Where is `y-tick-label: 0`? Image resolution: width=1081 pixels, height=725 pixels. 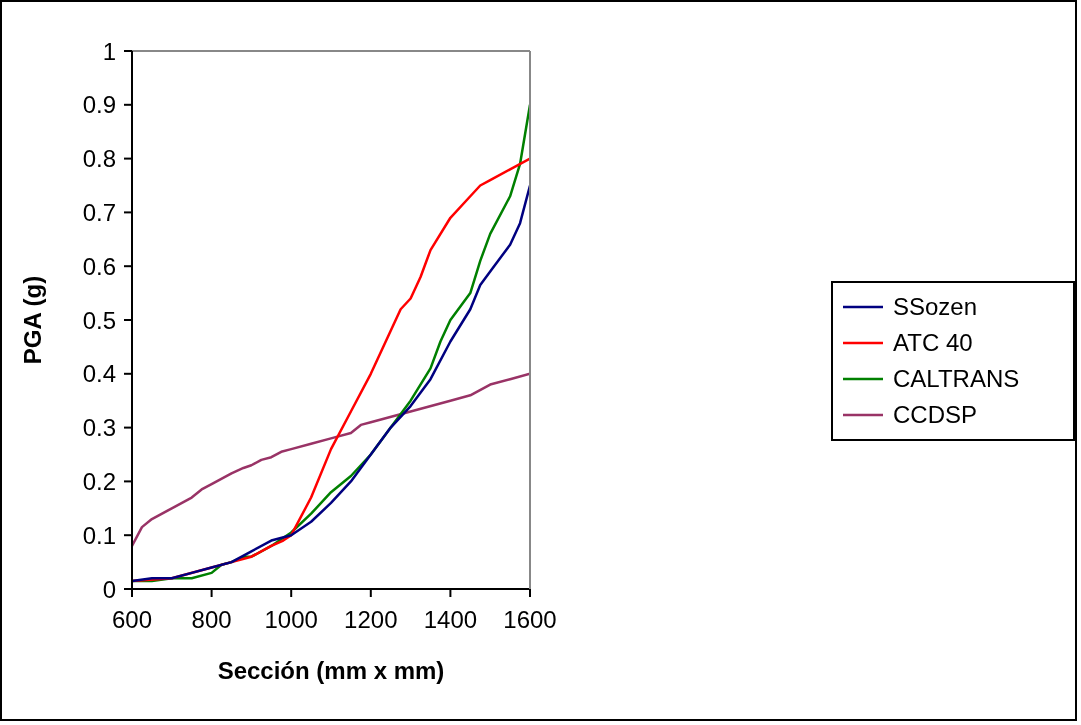
y-tick-label: 0 is located at coordinates (109, 589).